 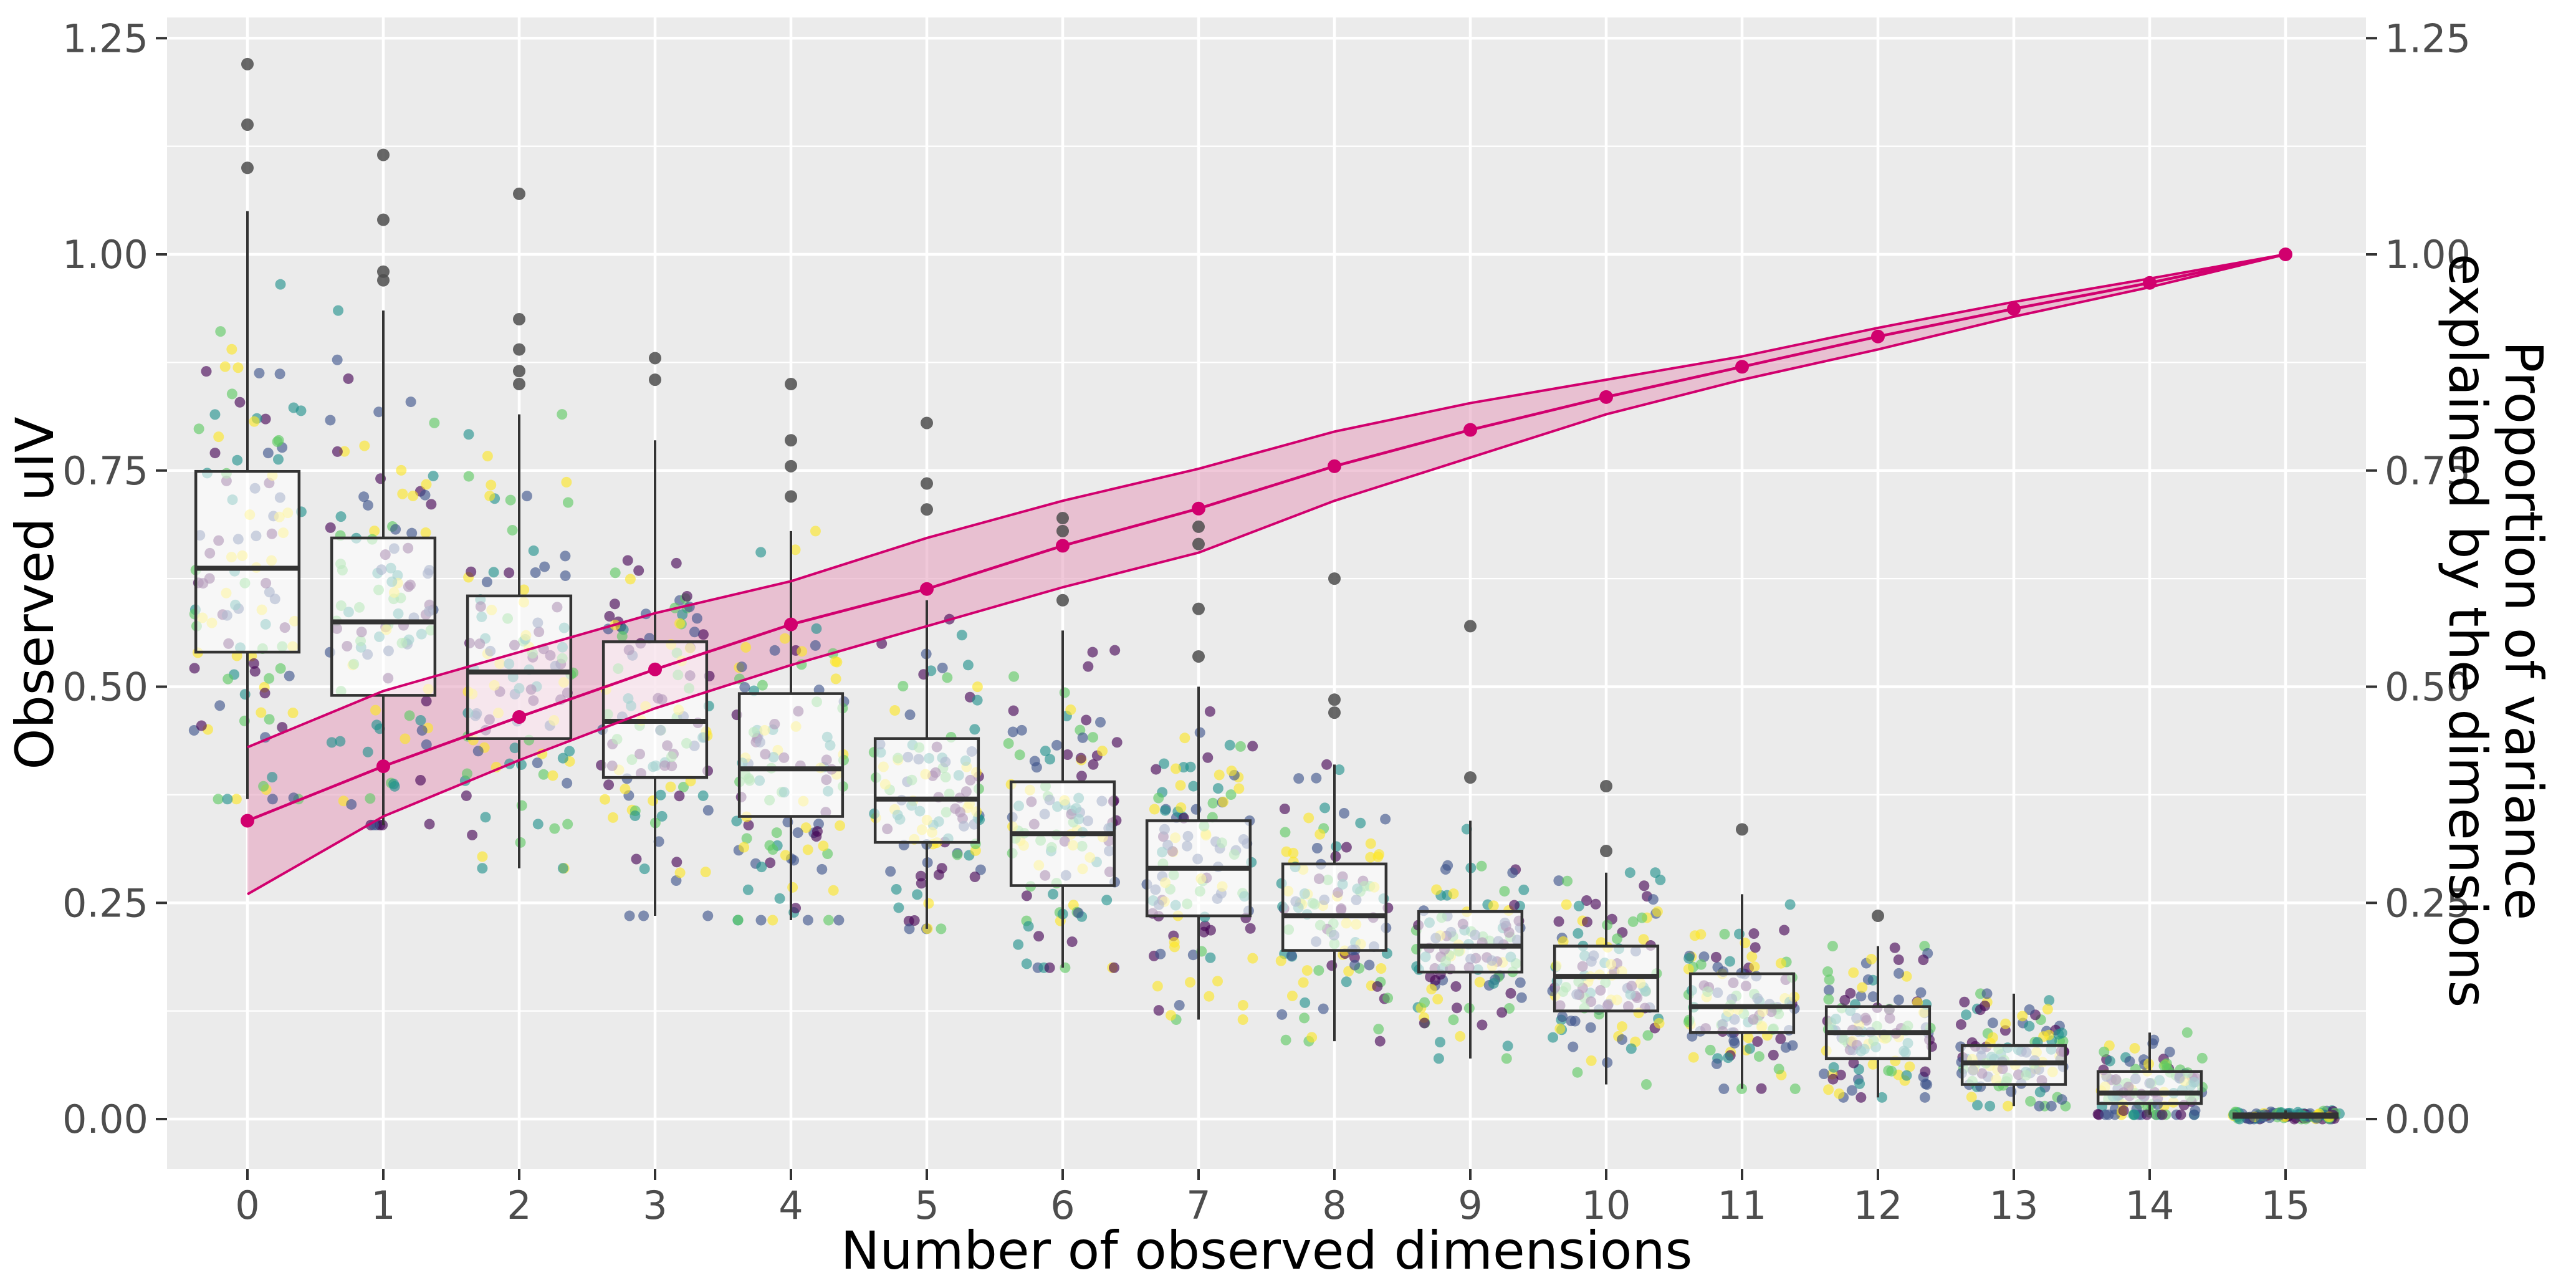 I want to click on x-tick-label: 15, so click(x=2285, y=1205).